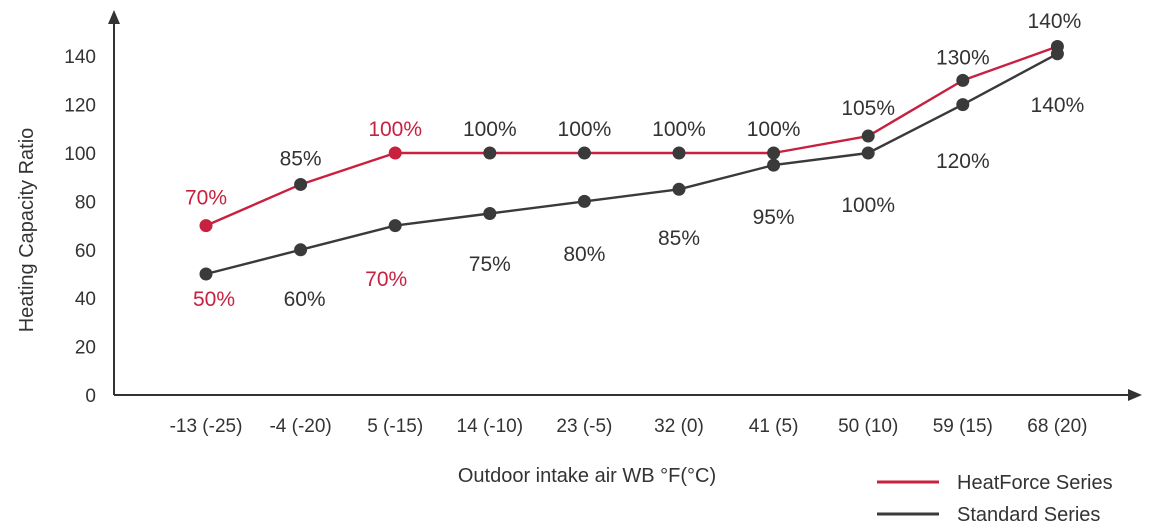 The height and width of the screenshot is (529, 1150). What do you see at coordinates (868, 108) in the screenshot?
I see `heatforce-data-label: 105%` at bounding box center [868, 108].